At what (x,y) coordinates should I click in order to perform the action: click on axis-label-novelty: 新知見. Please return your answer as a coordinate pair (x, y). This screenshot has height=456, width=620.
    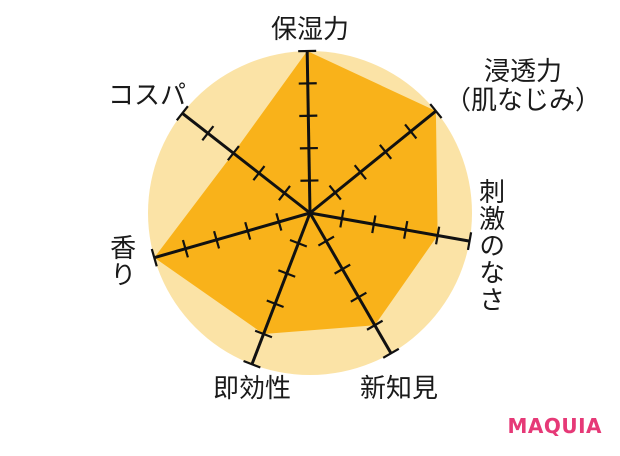
    Looking at the image, I should click on (399, 389).